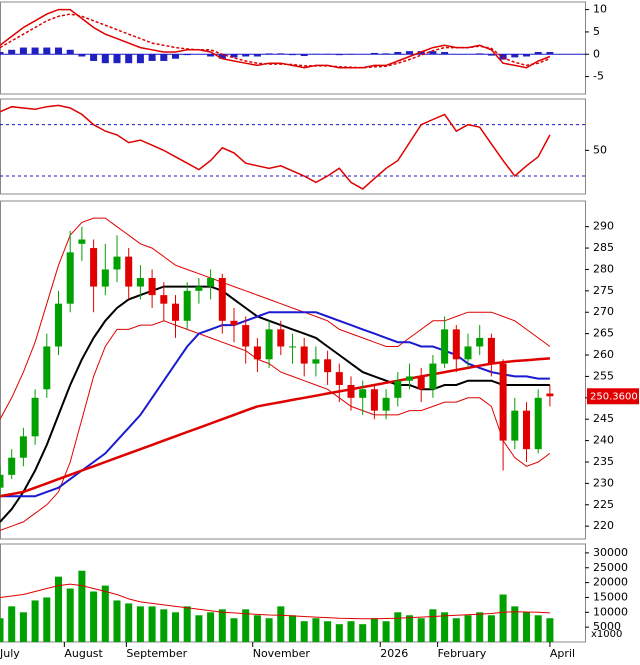  I want to click on y-tick-label: 10, so click(600, 9).